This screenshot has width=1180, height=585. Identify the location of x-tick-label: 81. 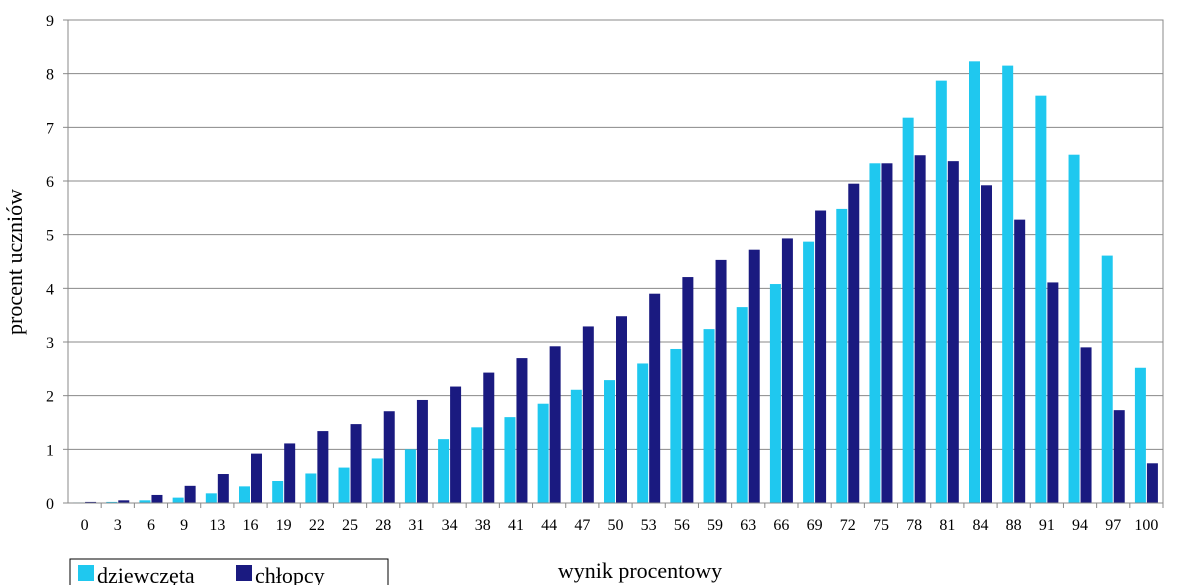
(947, 525).